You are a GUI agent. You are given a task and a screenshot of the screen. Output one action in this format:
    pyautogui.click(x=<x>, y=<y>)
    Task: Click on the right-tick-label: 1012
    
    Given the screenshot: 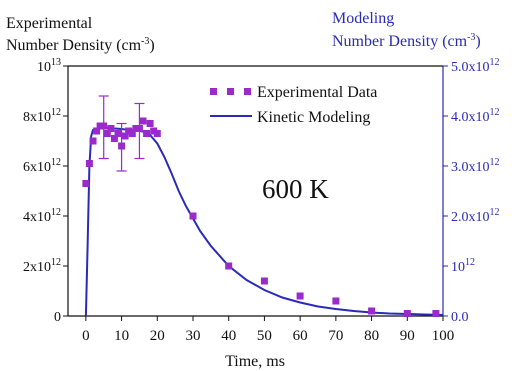 What is the action you would take?
    pyautogui.click(x=463, y=266)
    